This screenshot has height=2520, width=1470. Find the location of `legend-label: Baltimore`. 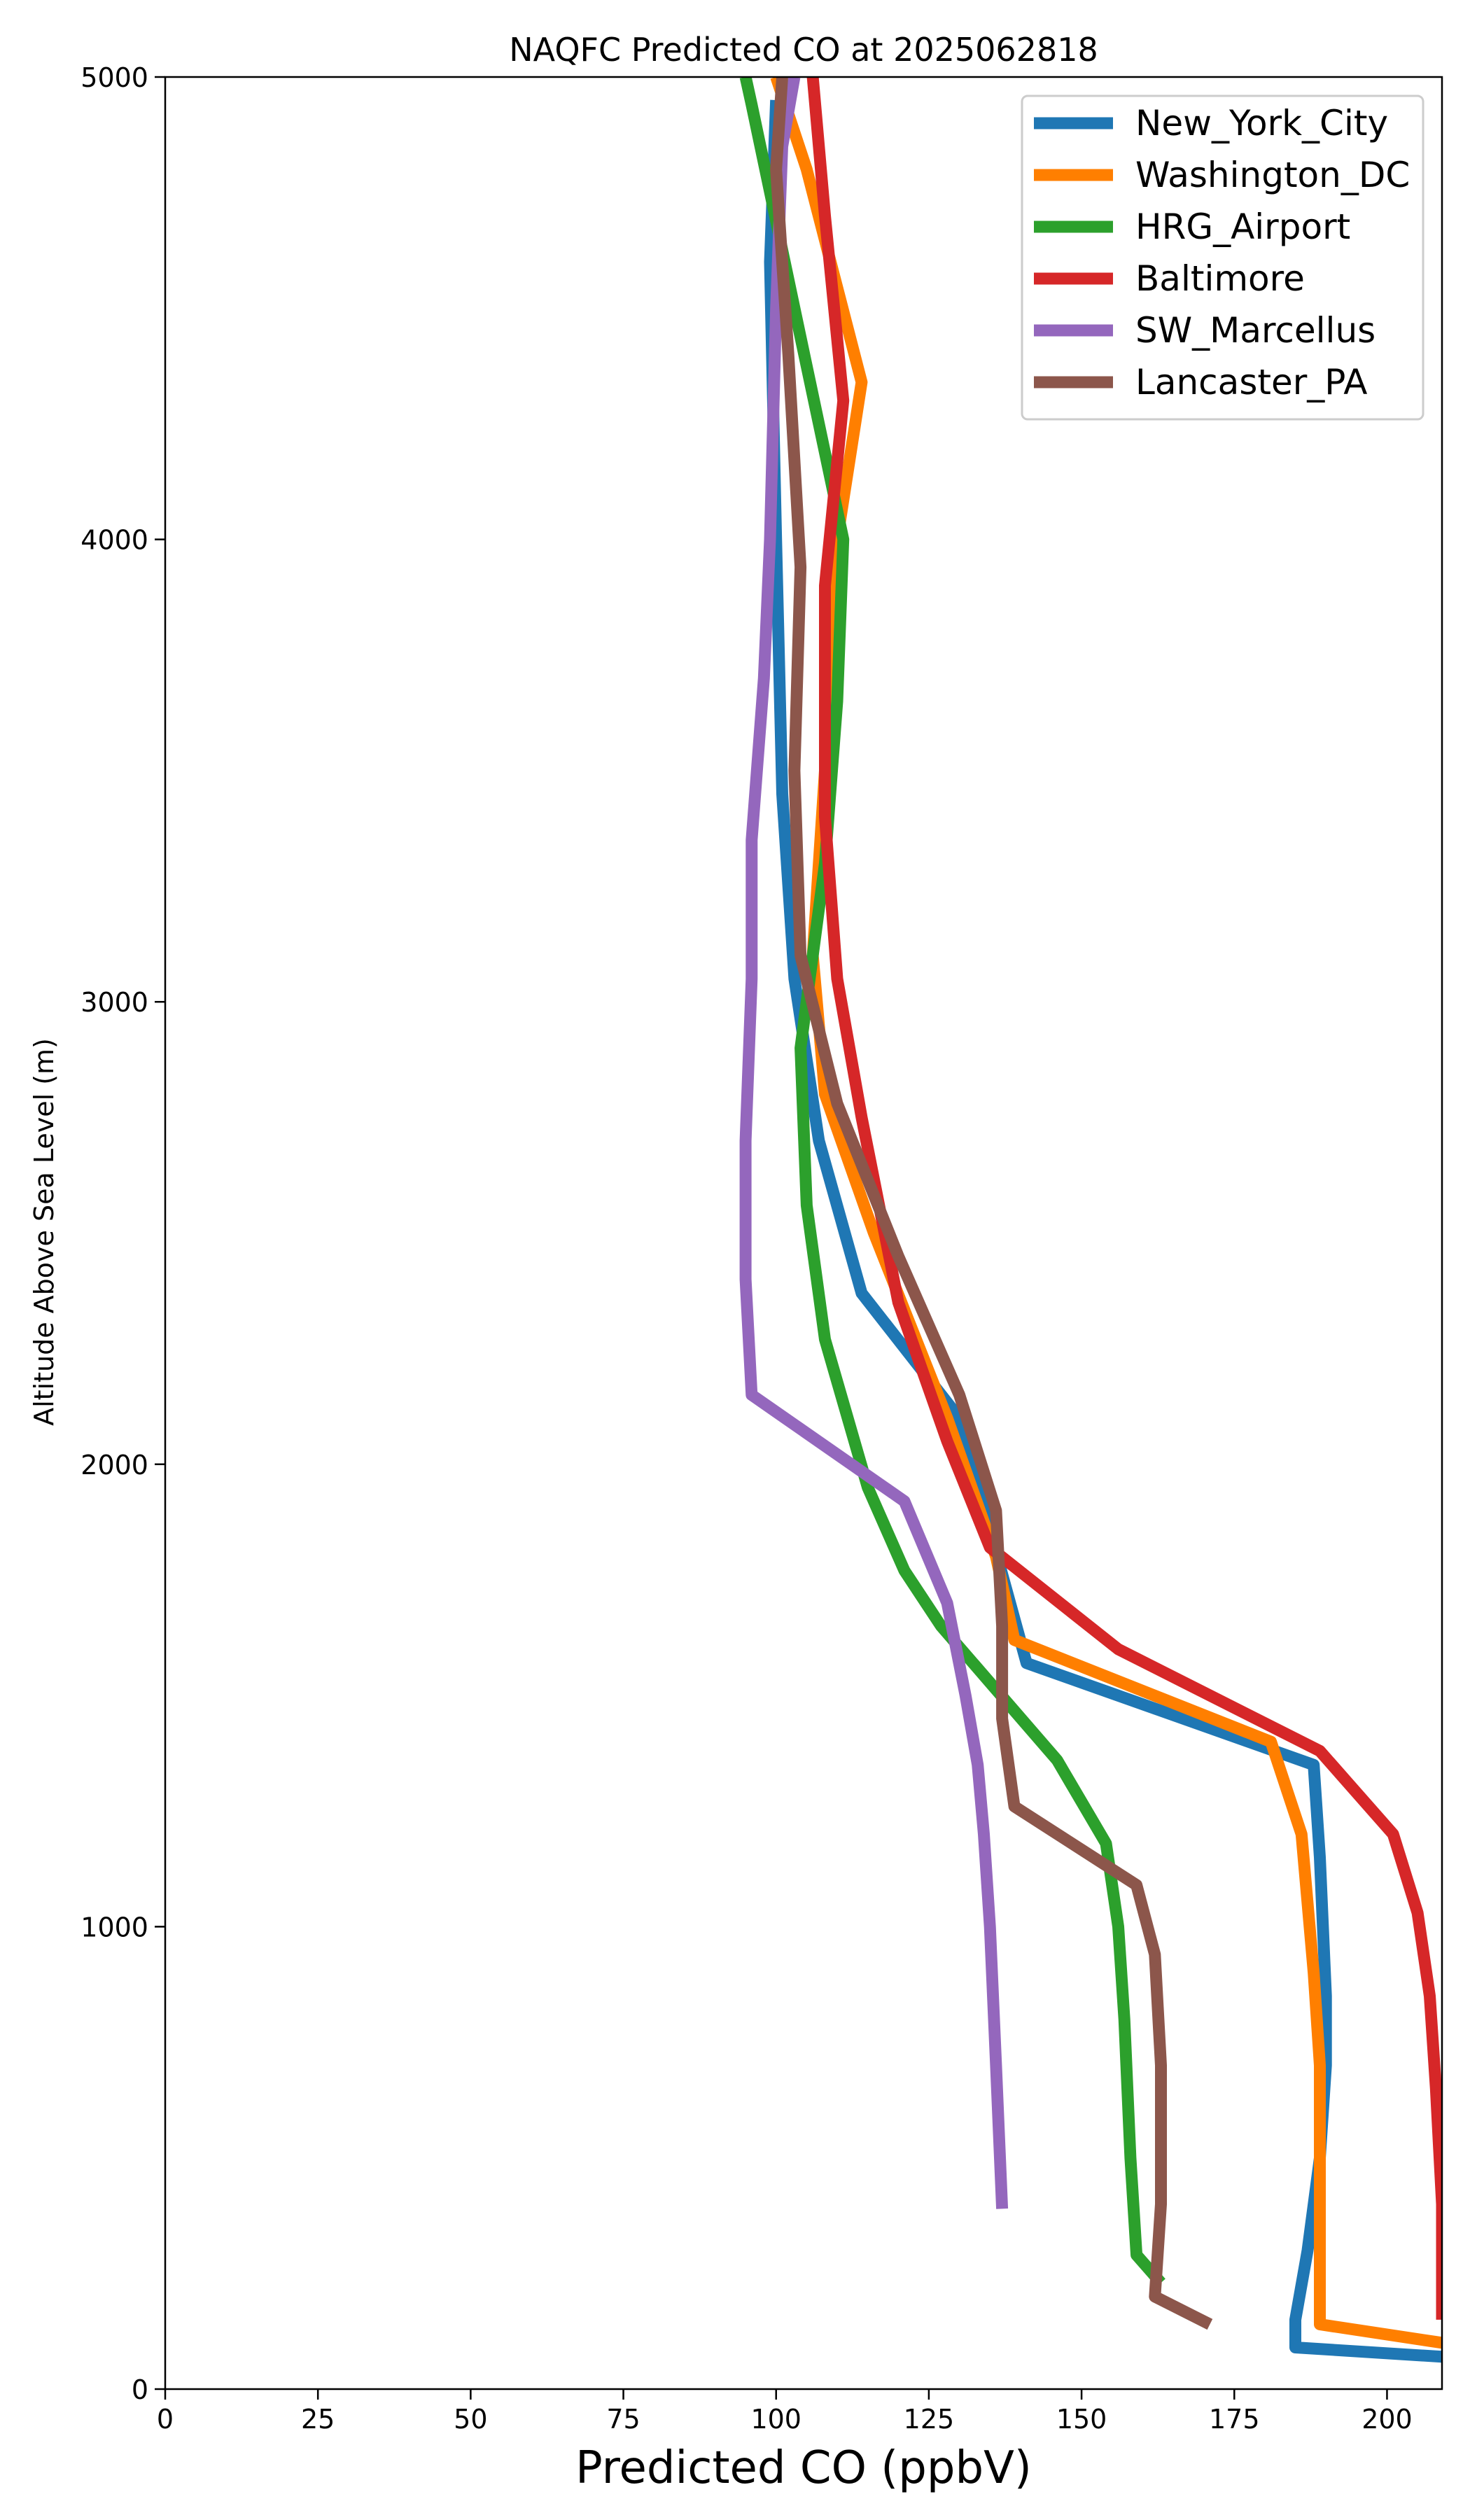

legend-label: Baltimore is located at coordinates (1220, 278).